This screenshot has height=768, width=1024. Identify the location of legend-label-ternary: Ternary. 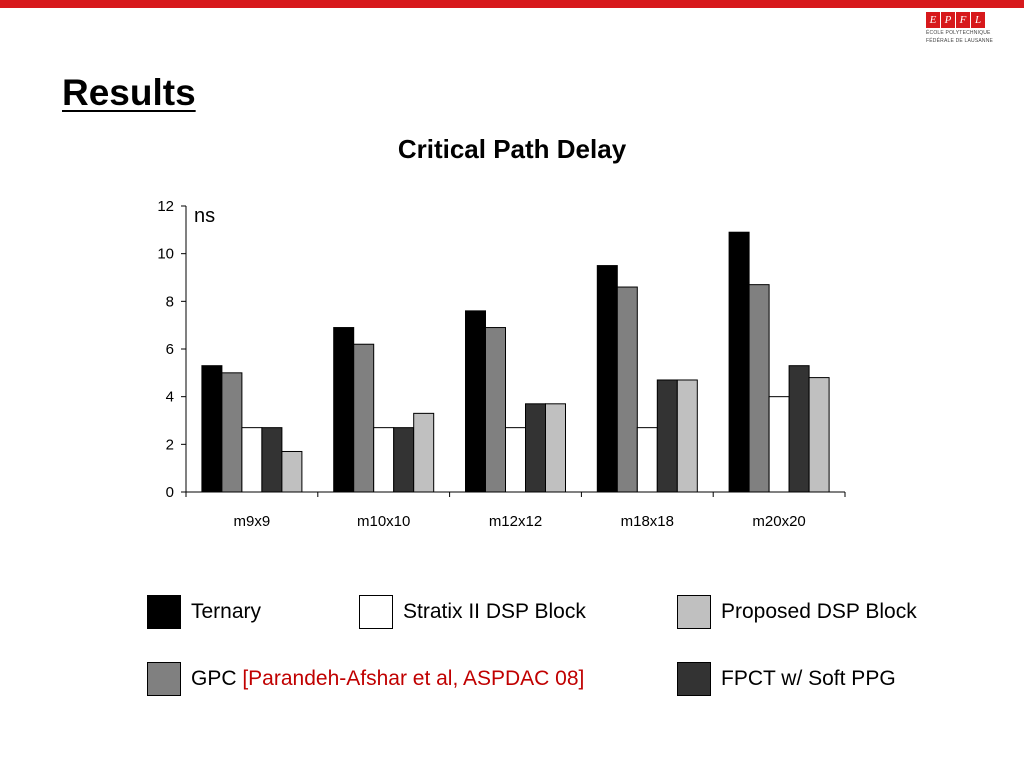
(226, 611).